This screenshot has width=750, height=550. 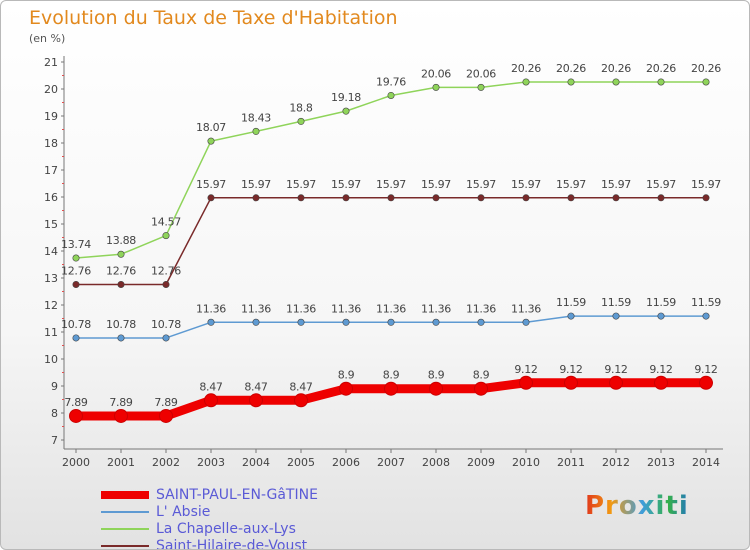 I want to click on legend-item: L' Absie, so click(x=209, y=511).